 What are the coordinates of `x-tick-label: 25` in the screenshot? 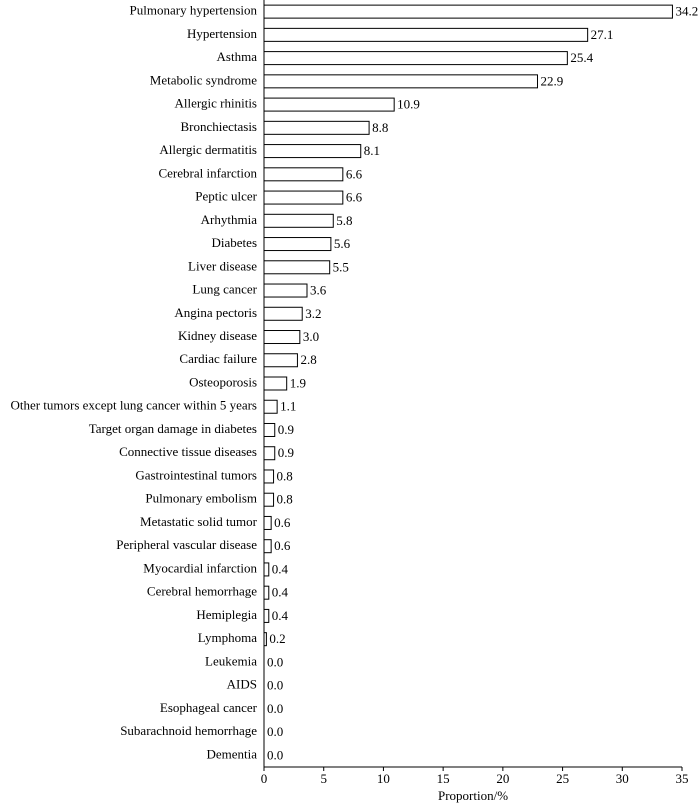 It's located at (562, 778).